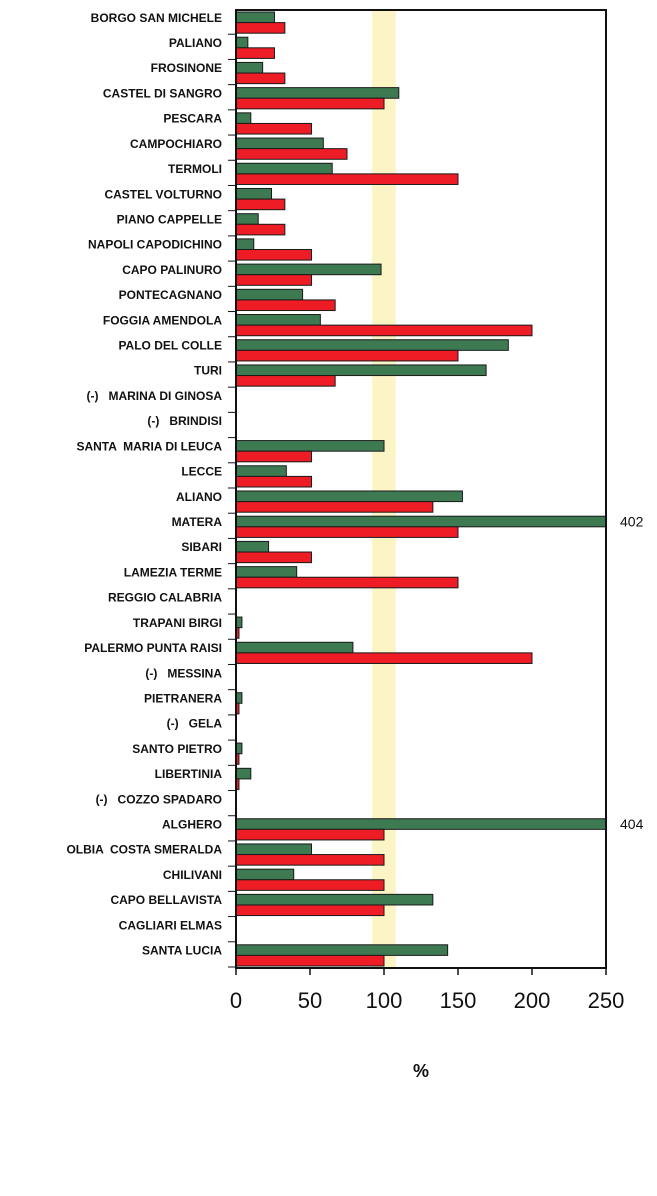  What do you see at coordinates (199, 497) in the screenshot?
I see `category-label: ALIANO` at bounding box center [199, 497].